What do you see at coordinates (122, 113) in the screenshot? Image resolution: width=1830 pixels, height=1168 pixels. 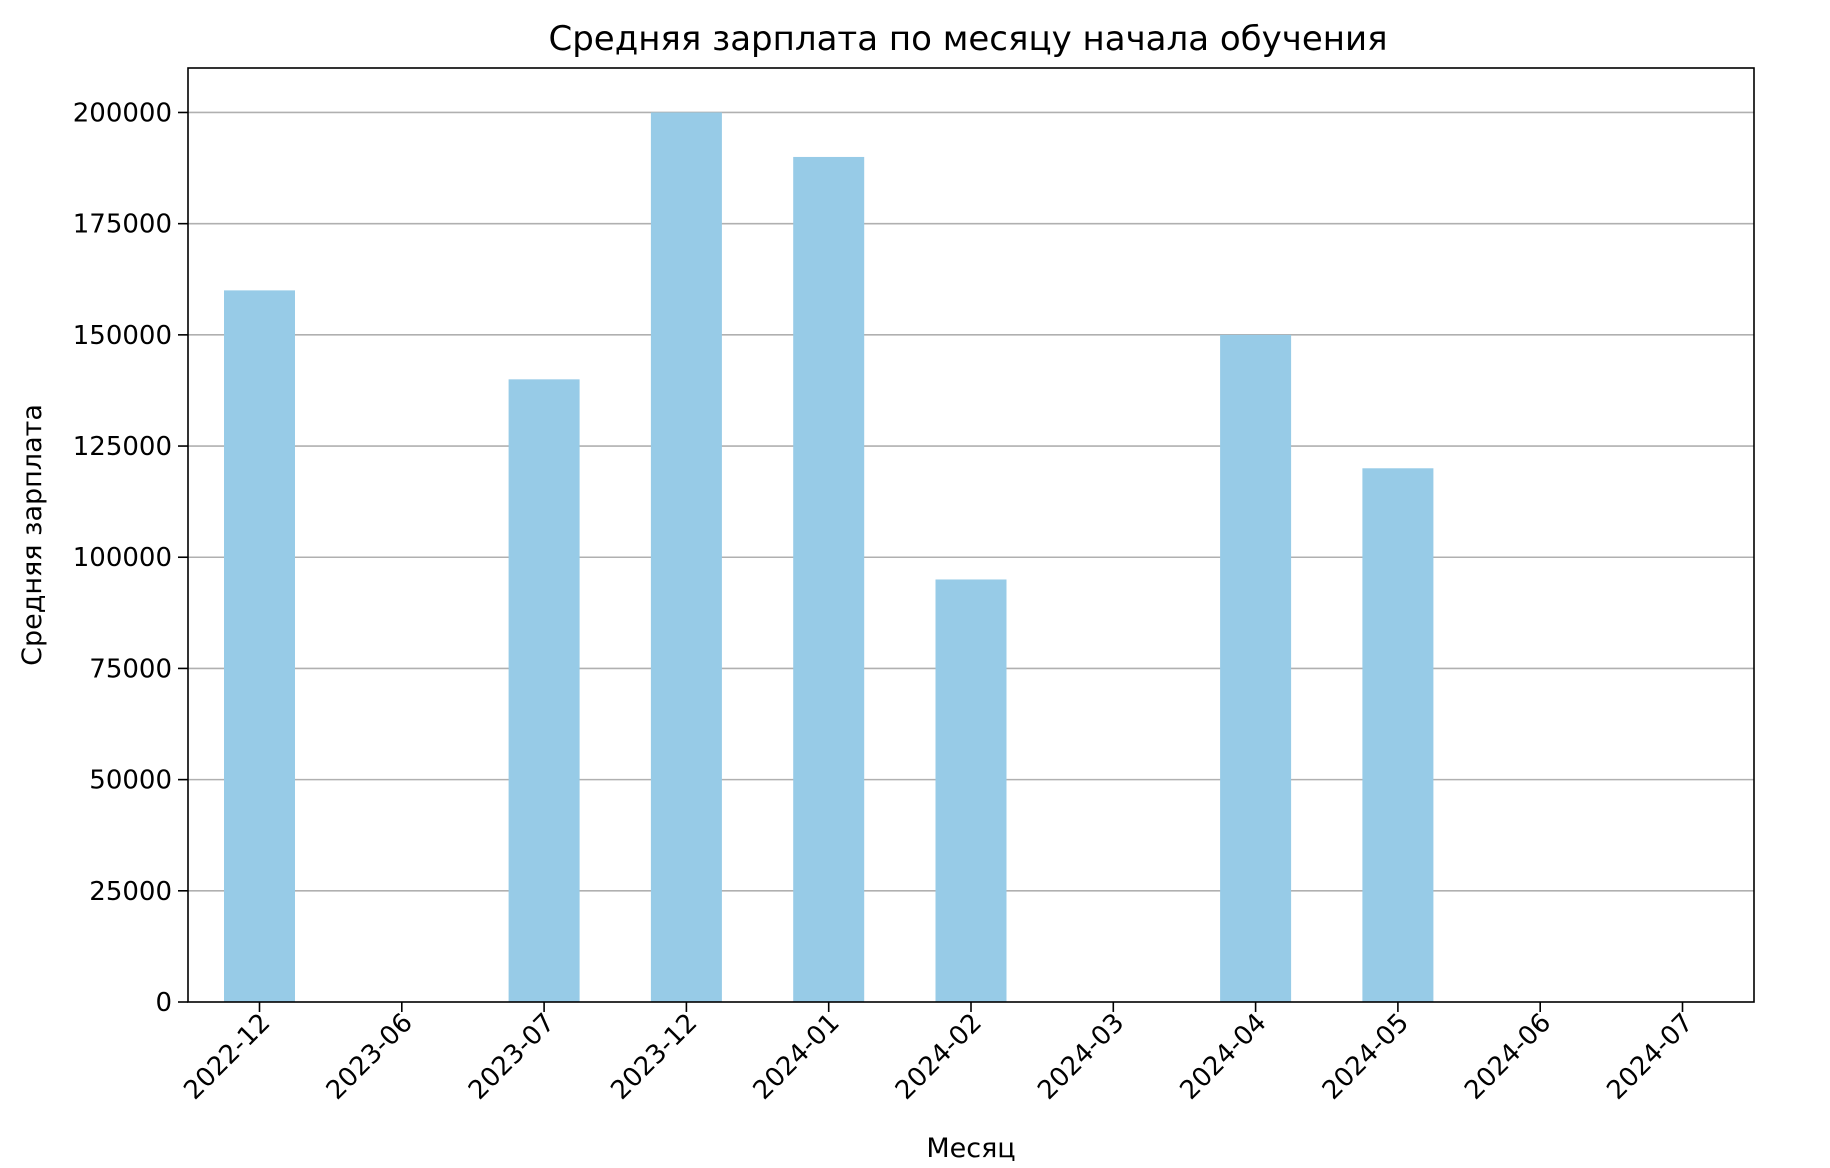 I see `y-tick-label: 200000` at bounding box center [122, 113].